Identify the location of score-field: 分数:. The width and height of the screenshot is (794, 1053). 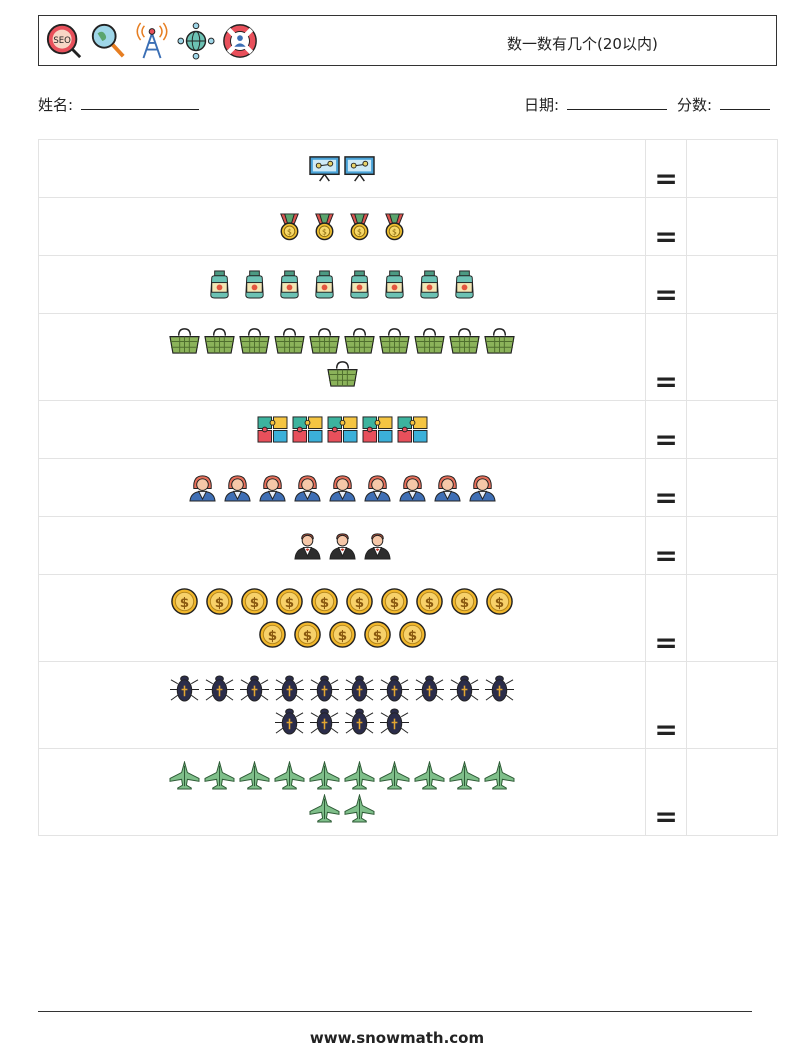
(723, 104).